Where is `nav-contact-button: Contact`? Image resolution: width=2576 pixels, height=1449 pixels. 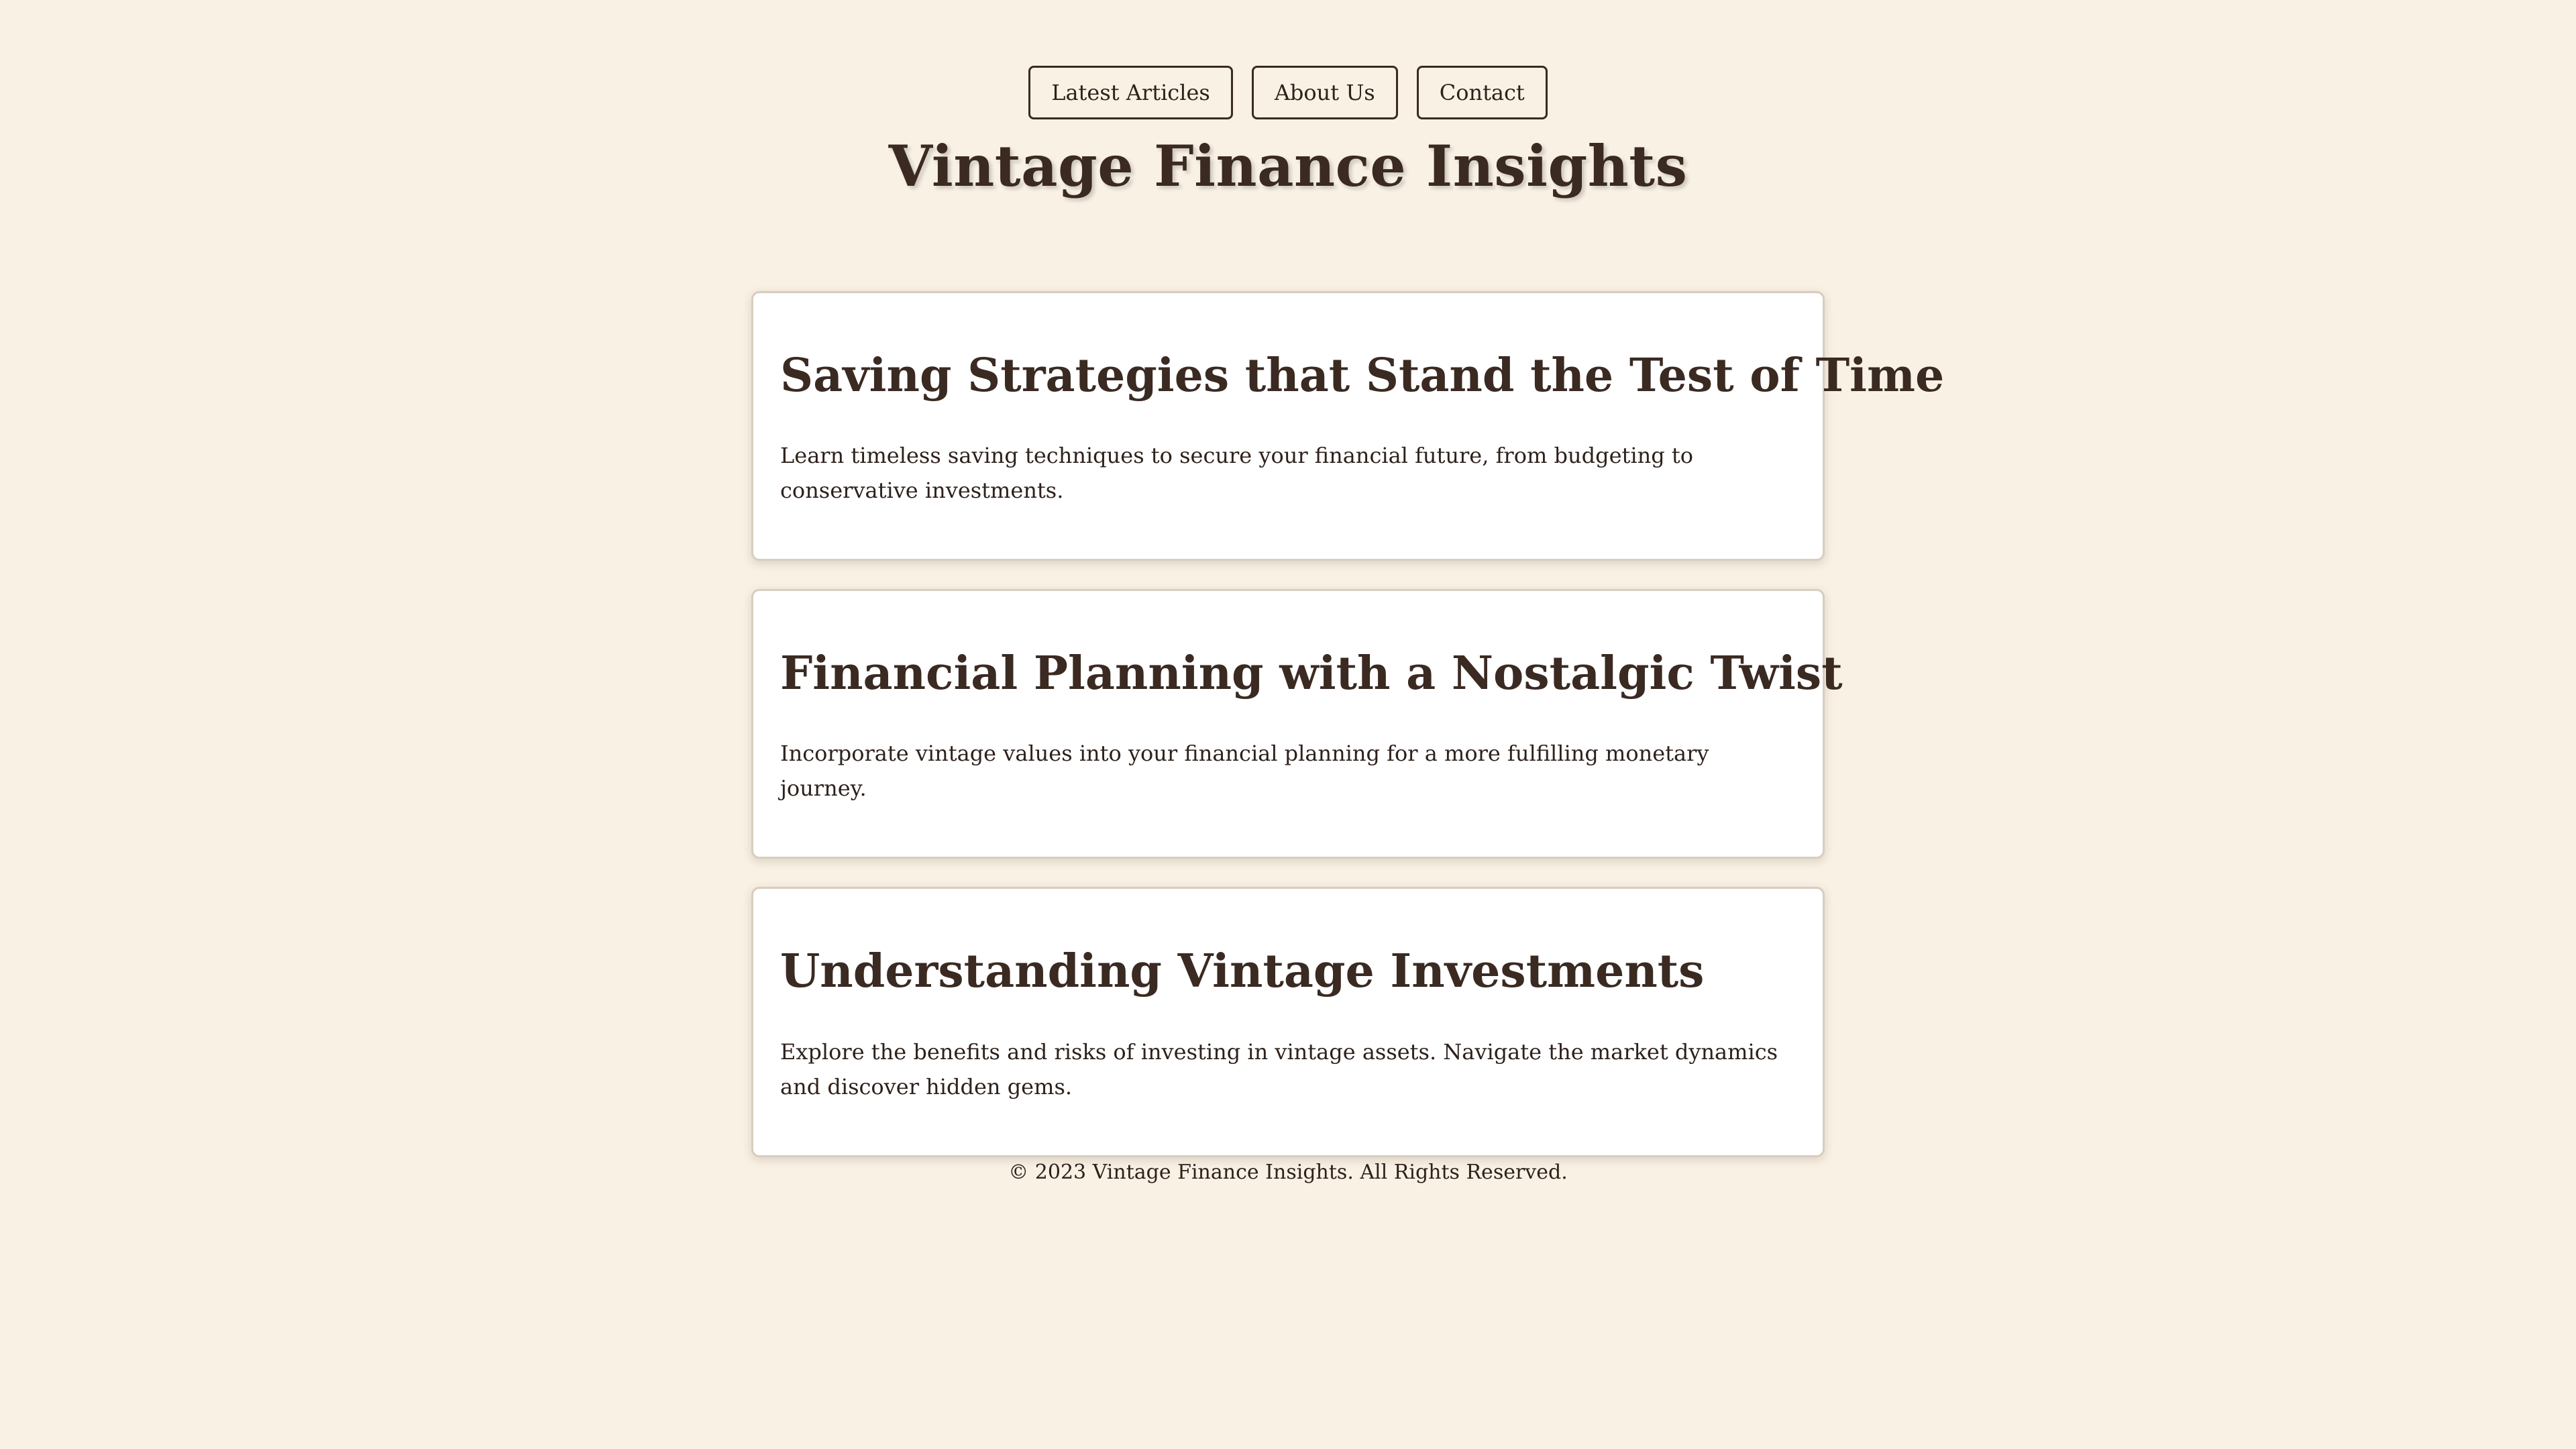 nav-contact-button: Contact is located at coordinates (1482, 92).